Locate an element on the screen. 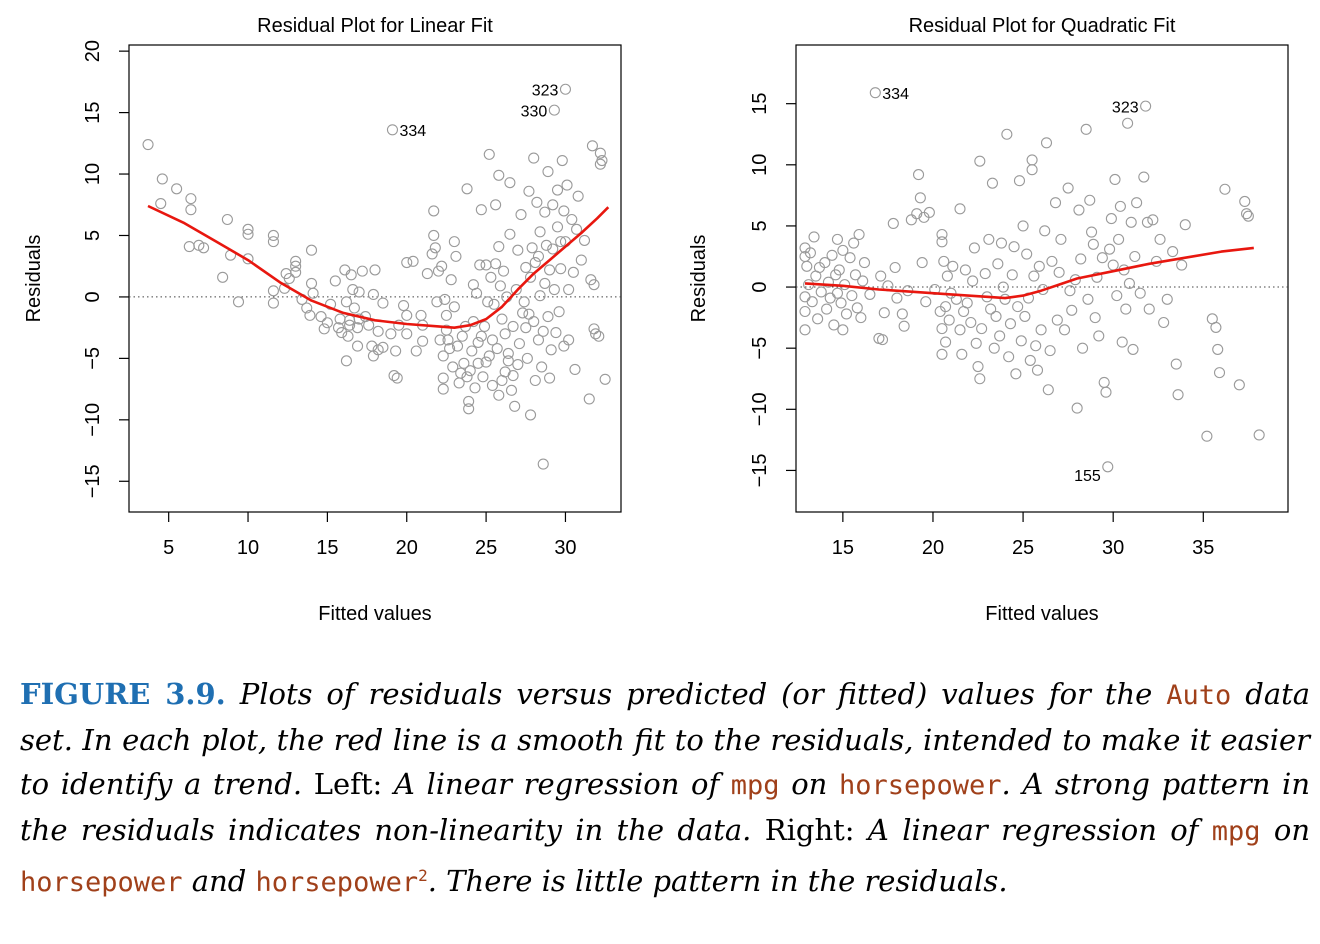  point-label: 334 is located at coordinates (895, 94).